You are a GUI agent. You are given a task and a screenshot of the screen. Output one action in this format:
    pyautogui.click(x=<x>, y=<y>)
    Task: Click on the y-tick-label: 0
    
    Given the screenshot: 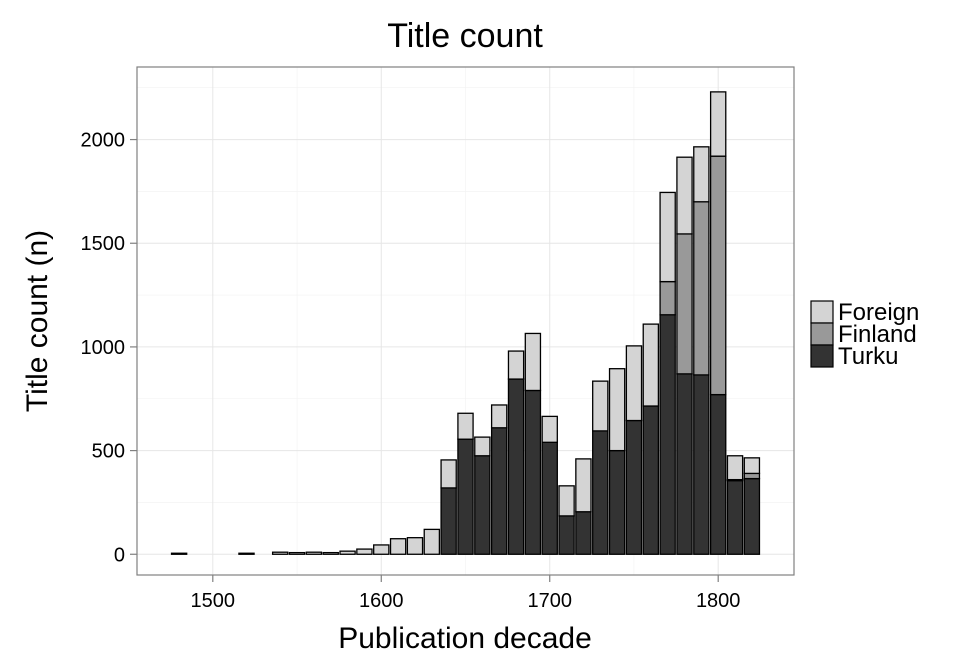 What is the action you would take?
    pyautogui.click(x=119, y=555)
    